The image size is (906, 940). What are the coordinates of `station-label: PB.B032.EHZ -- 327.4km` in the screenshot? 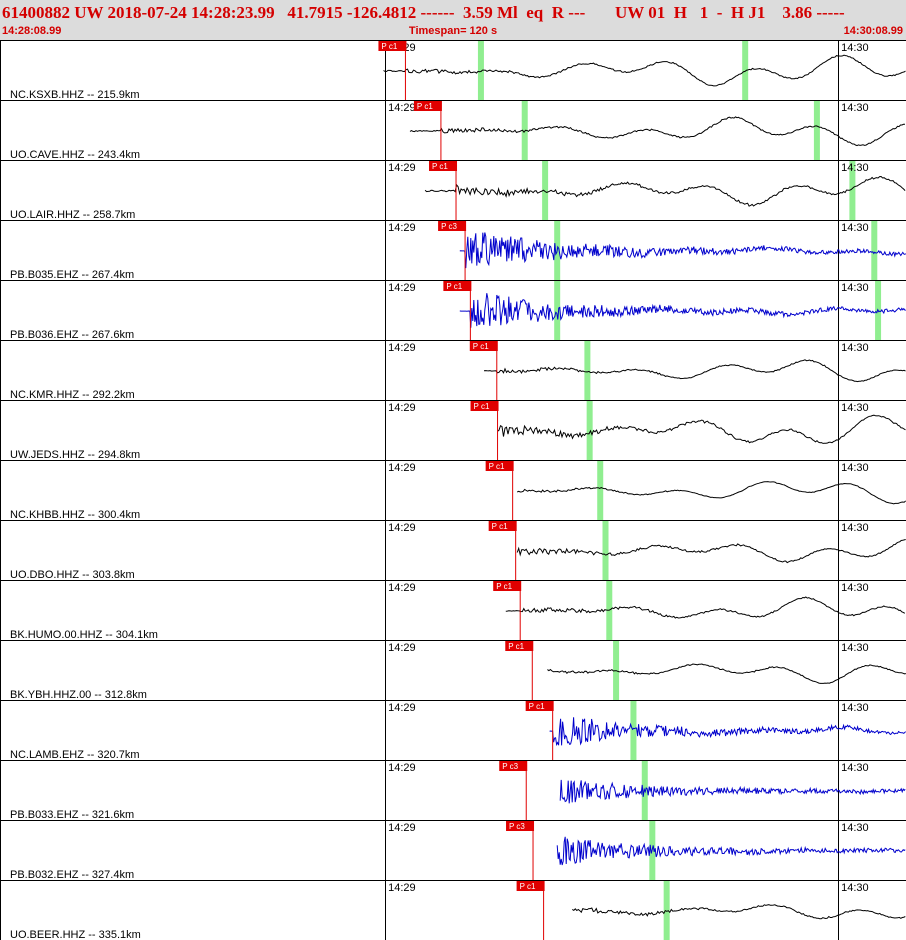 It's located at (72, 875).